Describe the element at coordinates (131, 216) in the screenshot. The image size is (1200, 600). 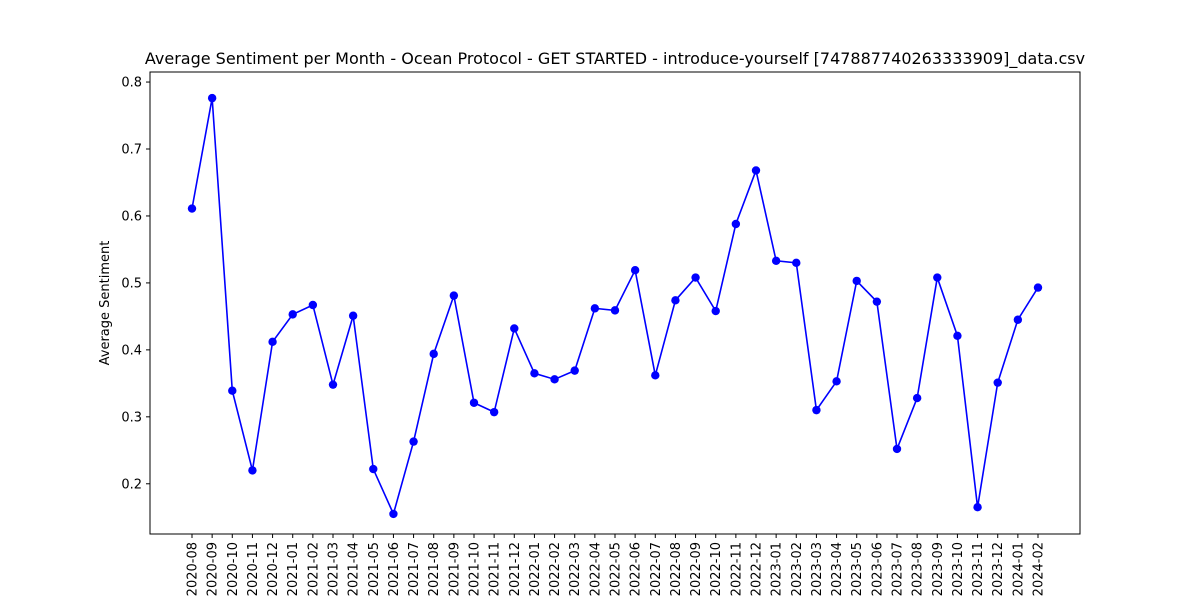
I see `y-tick-label: 0.6` at that location.